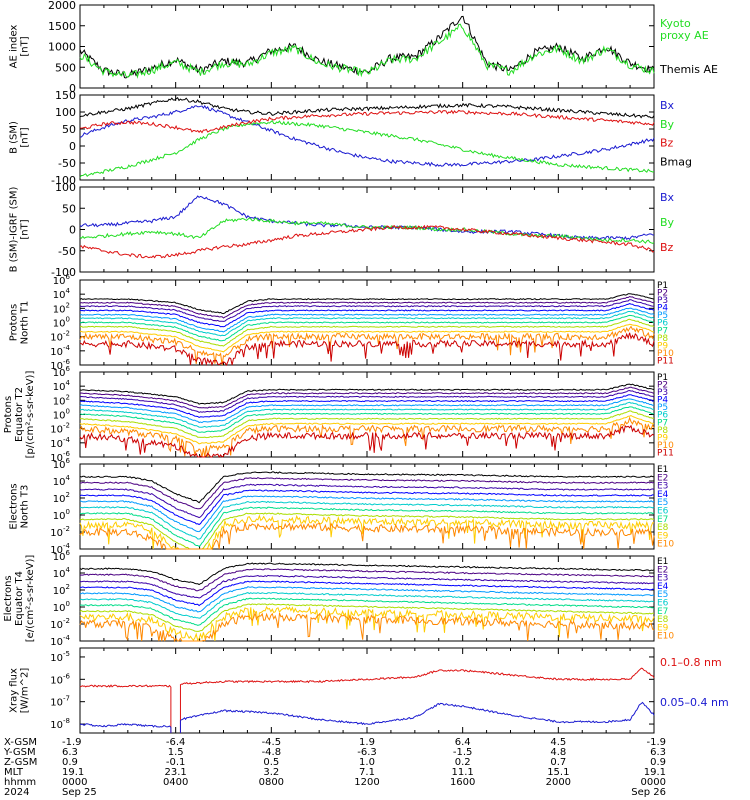 The height and width of the screenshot is (800, 750). What do you see at coordinates (662, 416) in the screenshot?
I see `legend-label: P6` at bounding box center [662, 416].